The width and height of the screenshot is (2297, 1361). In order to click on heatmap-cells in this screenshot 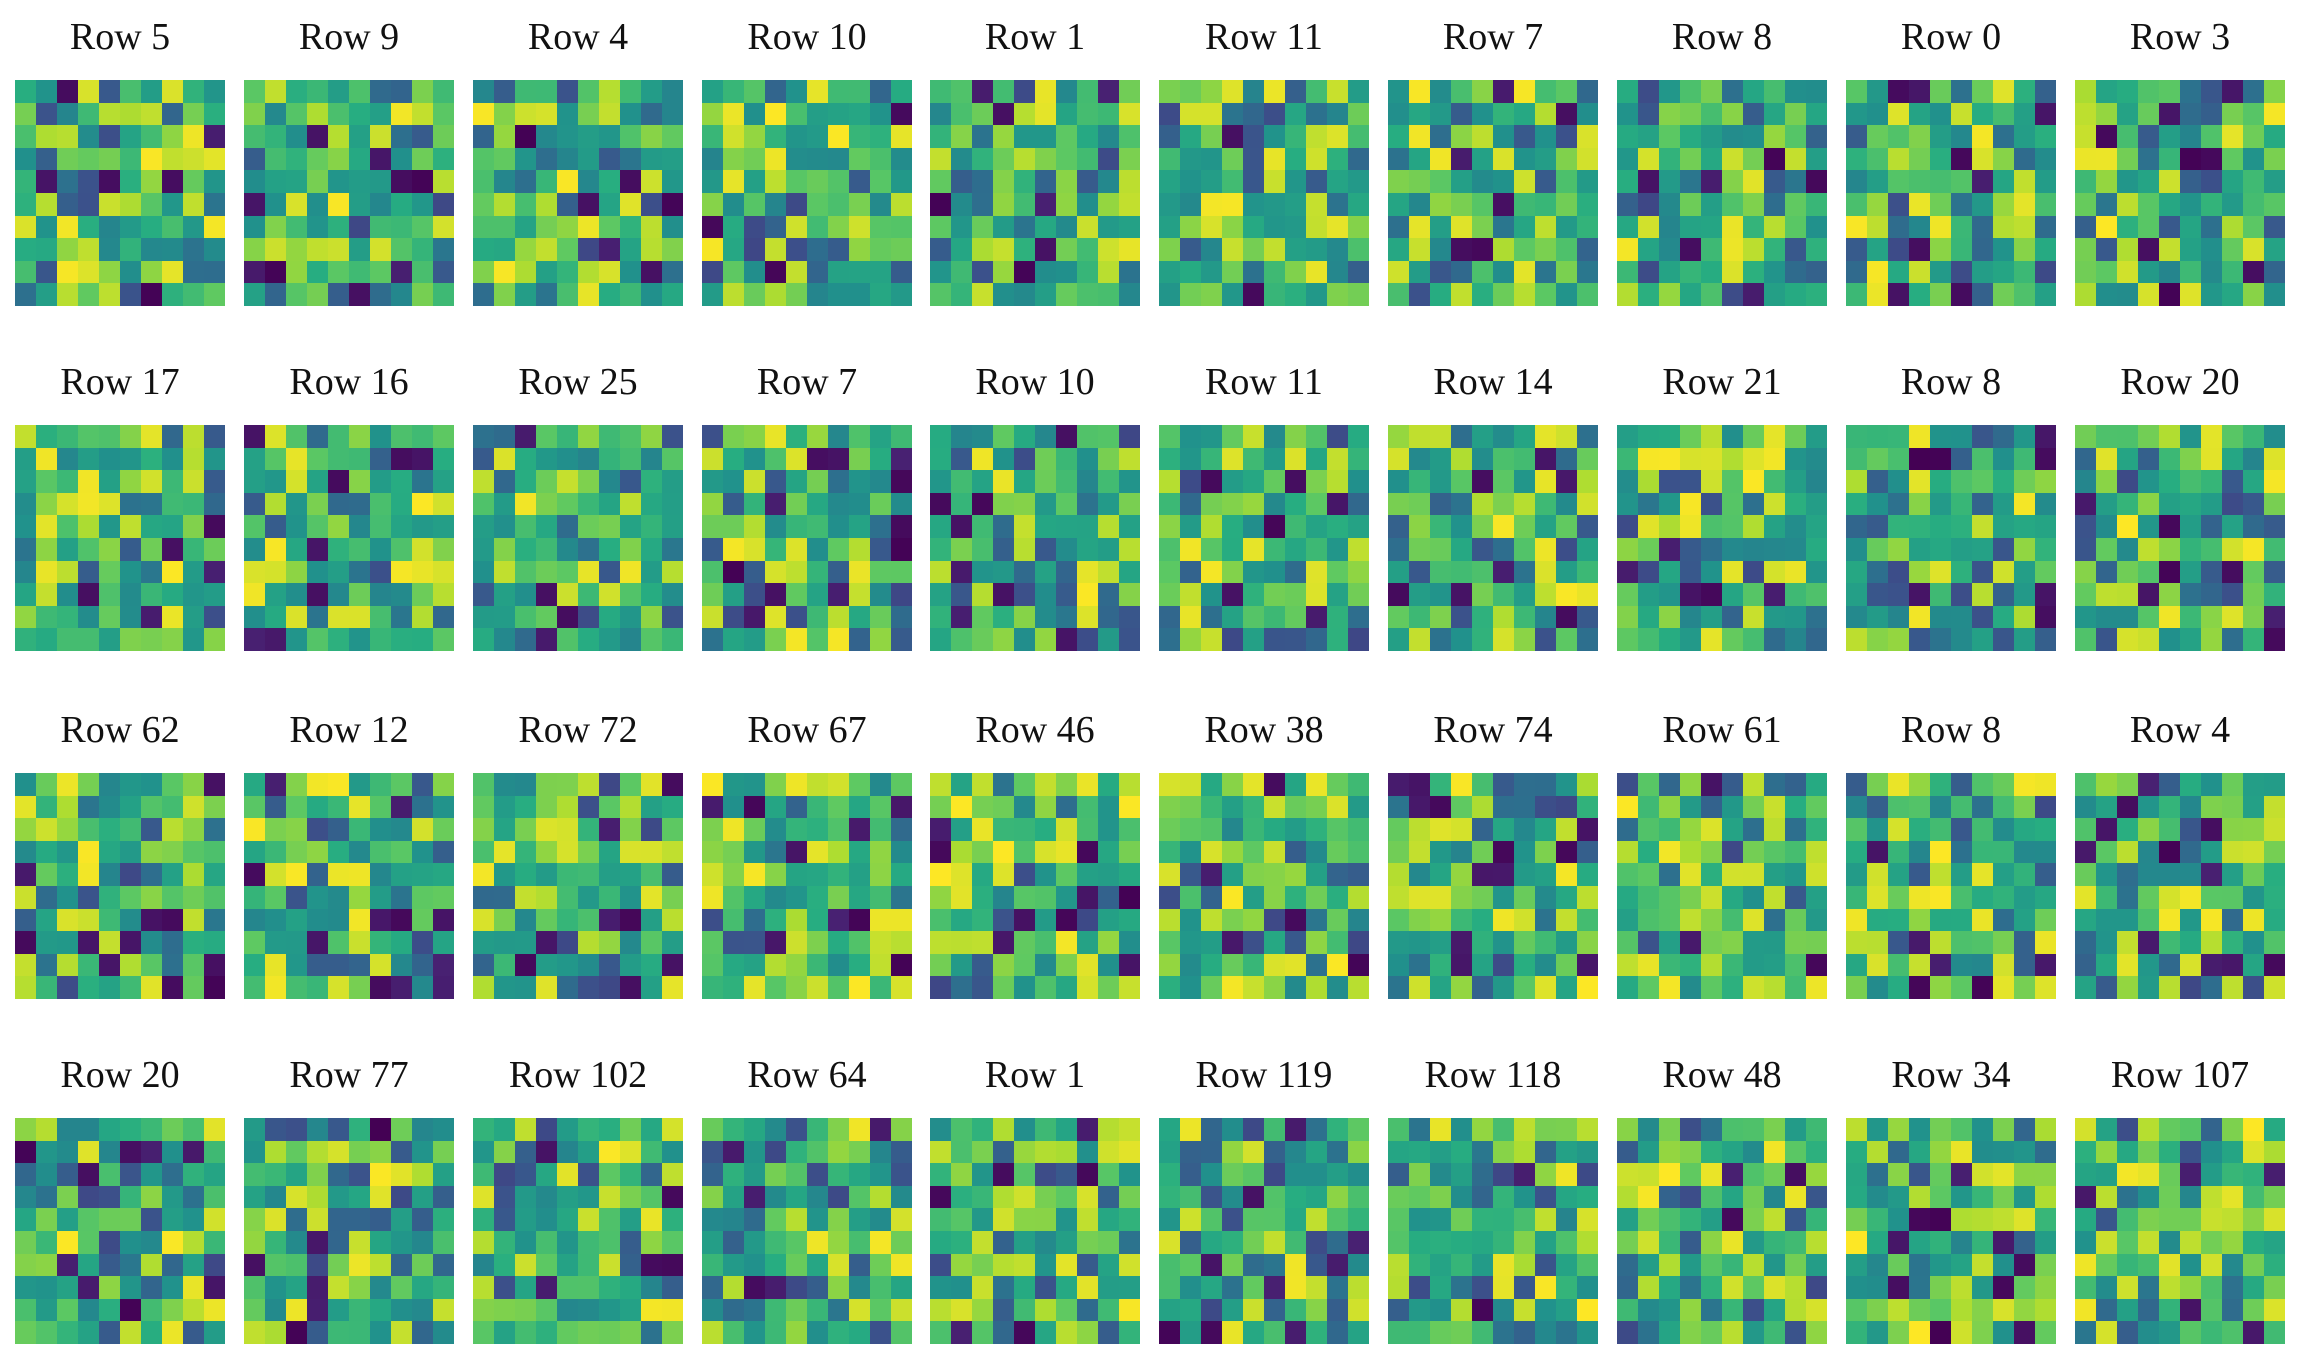, I will do `click(349, 886)`.